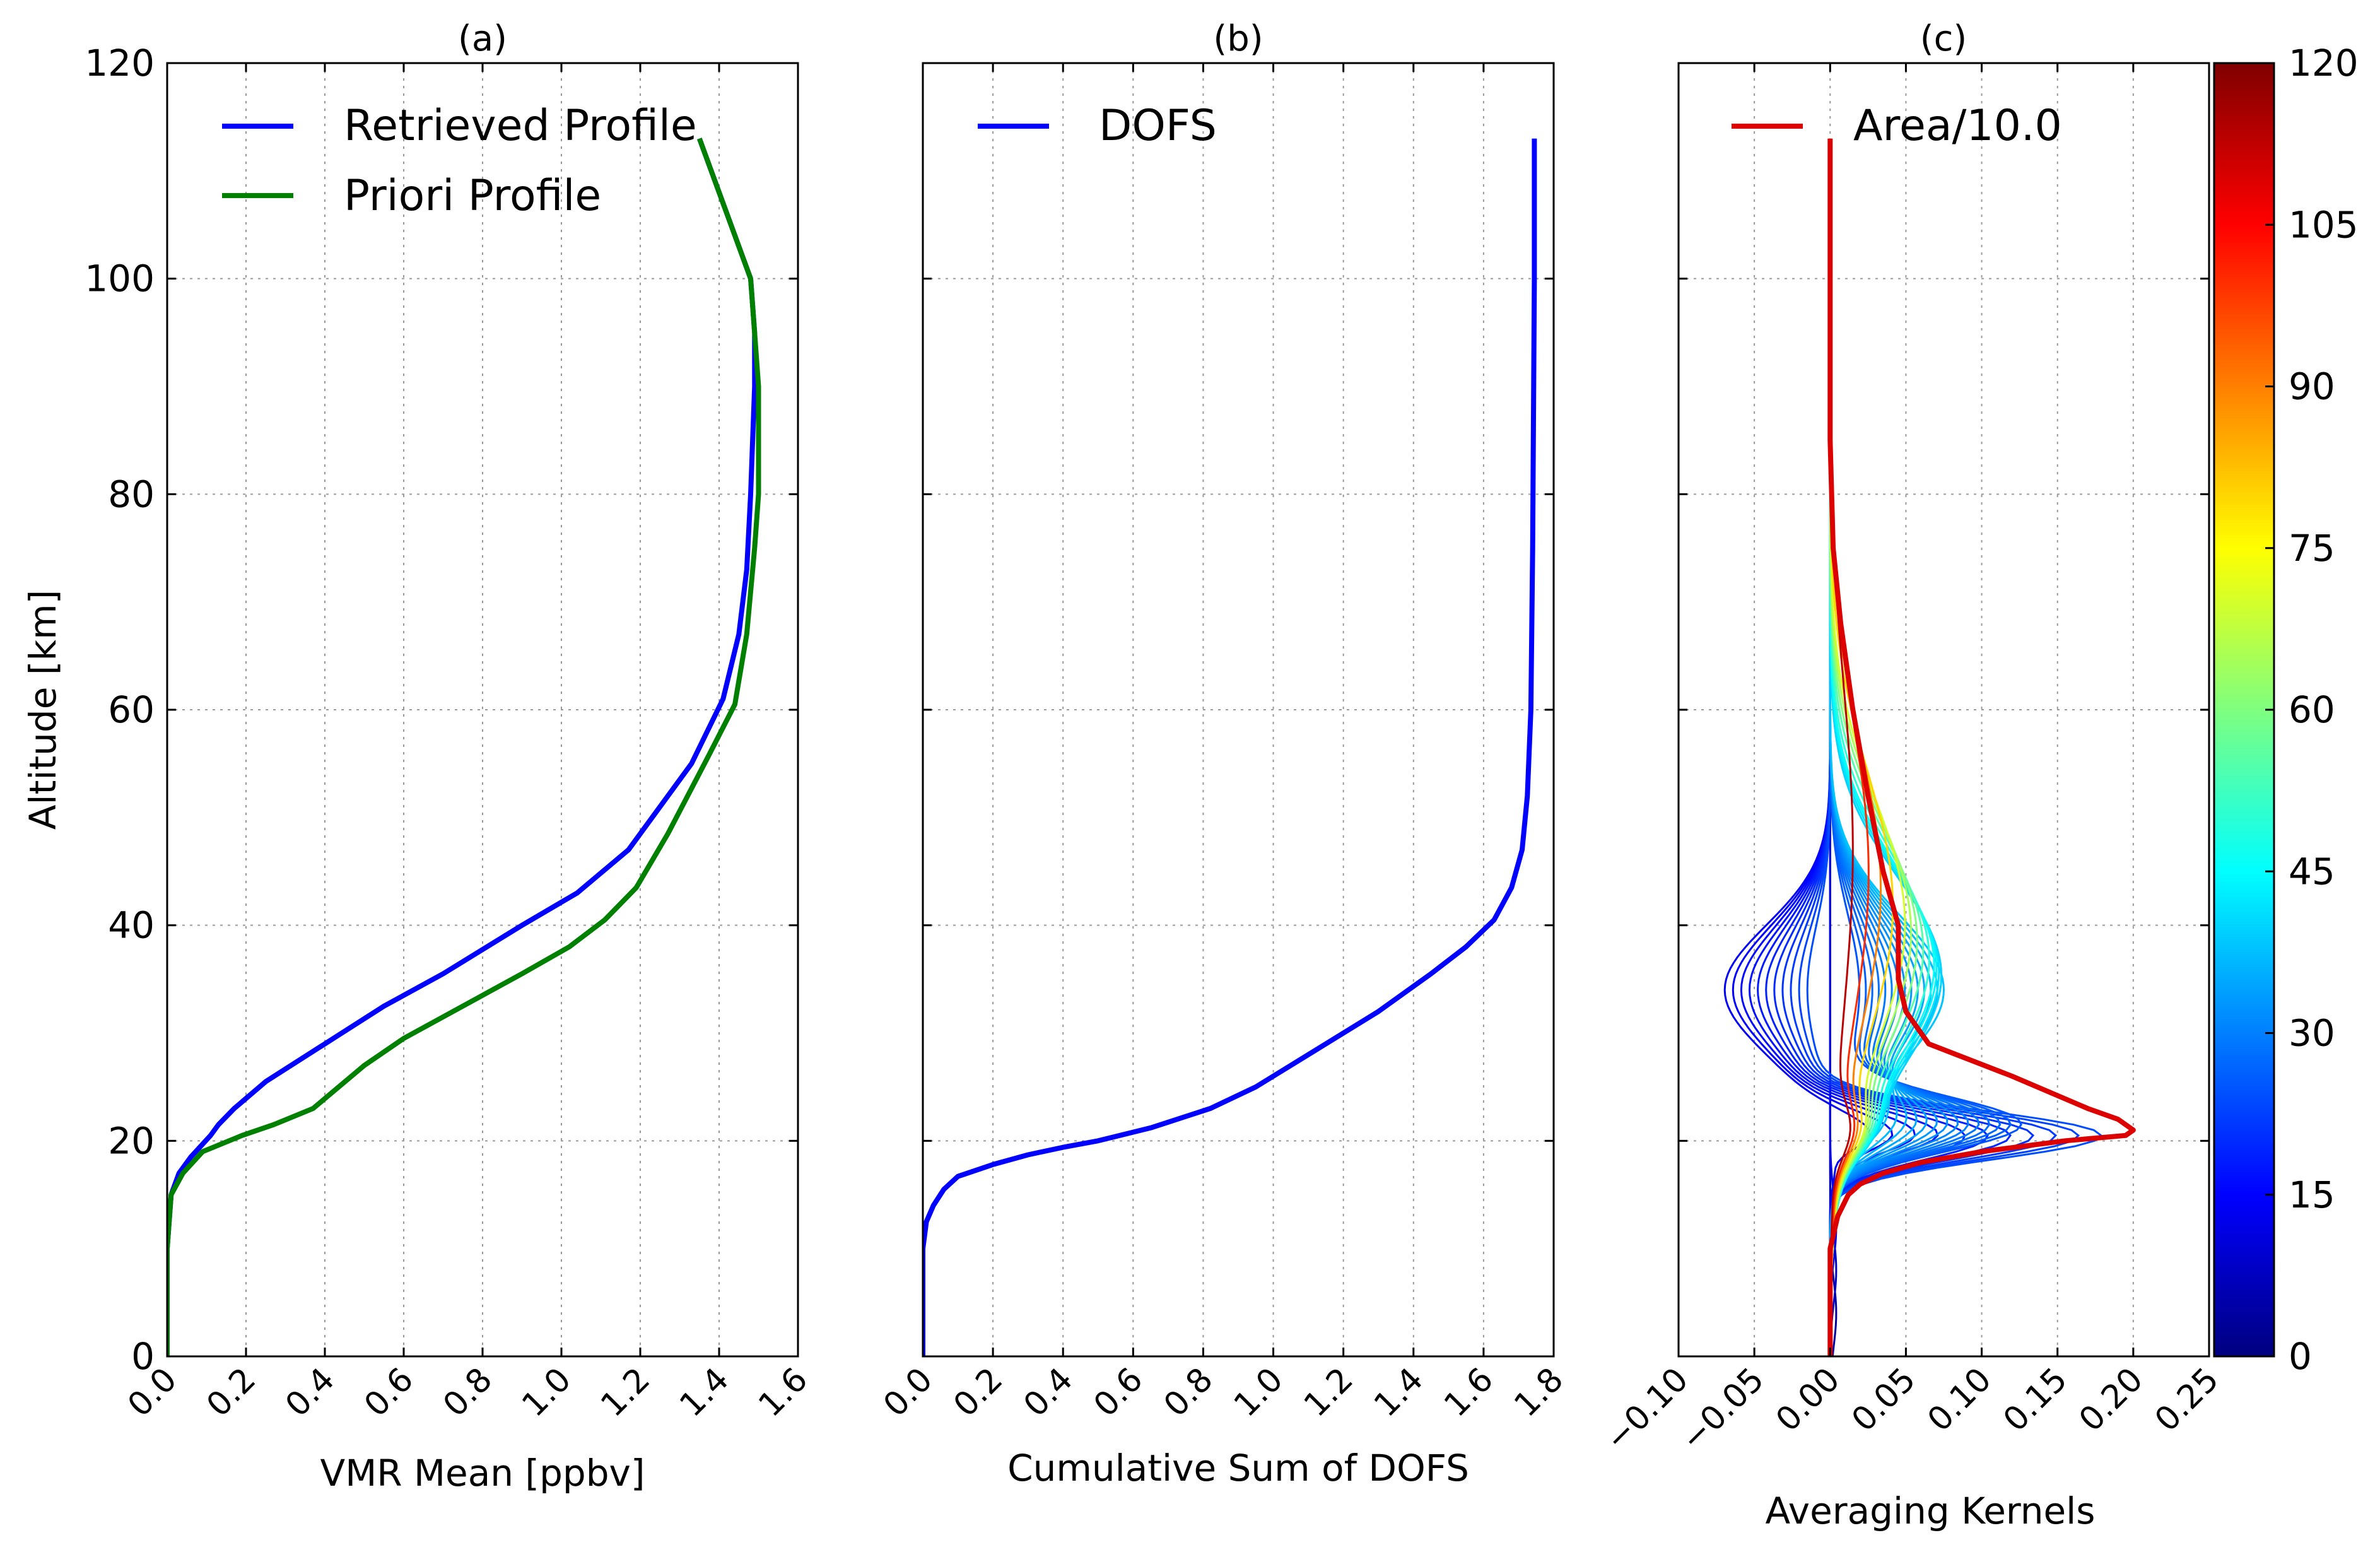 The width and height of the screenshot is (2380, 1557). I want to click on colorbar-tick-label: 15, so click(2312, 1194).